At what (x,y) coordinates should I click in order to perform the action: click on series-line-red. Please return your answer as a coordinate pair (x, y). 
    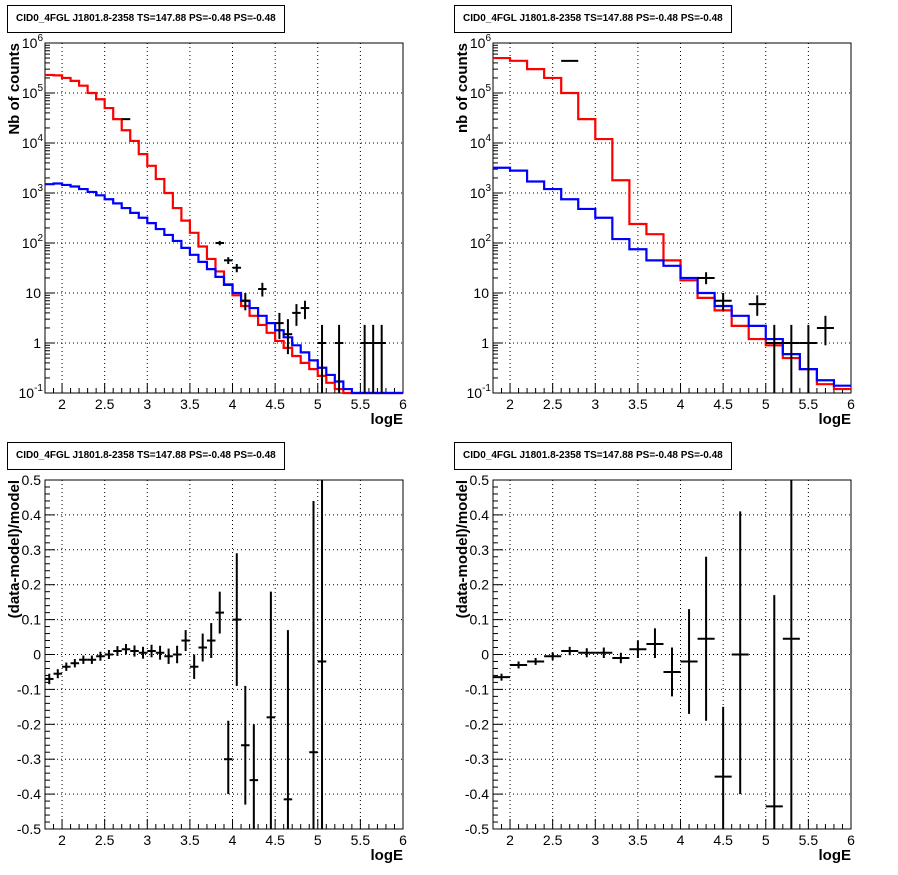
    Looking at the image, I should click on (224, 234).